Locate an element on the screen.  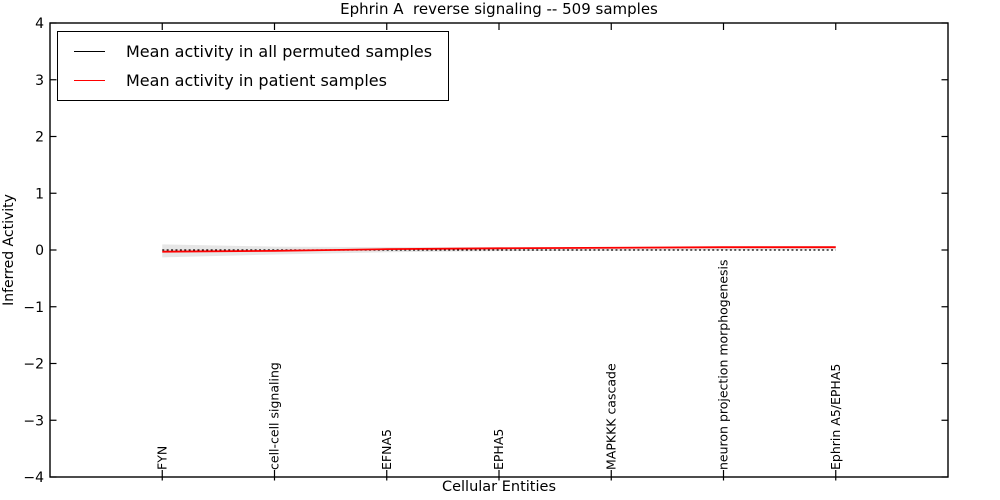
y-axis-label: Inferred Activity is located at coordinates (9, 250).